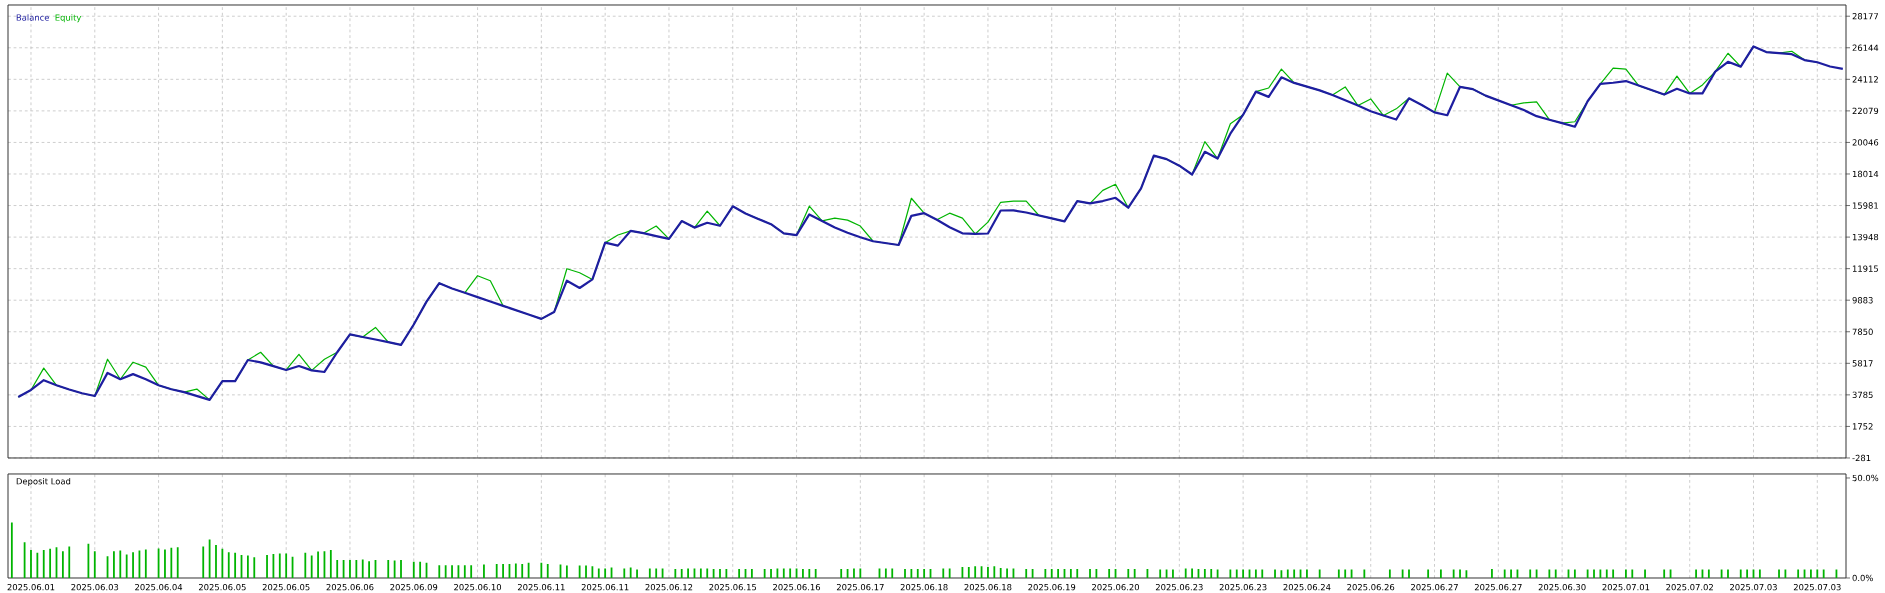 The width and height of the screenshot is (1885, 593). What do you see at coordinates (669, 587) in the screenshot?
I see `x-tick-label: 2025.06.12` at bounding box center [669, 587].